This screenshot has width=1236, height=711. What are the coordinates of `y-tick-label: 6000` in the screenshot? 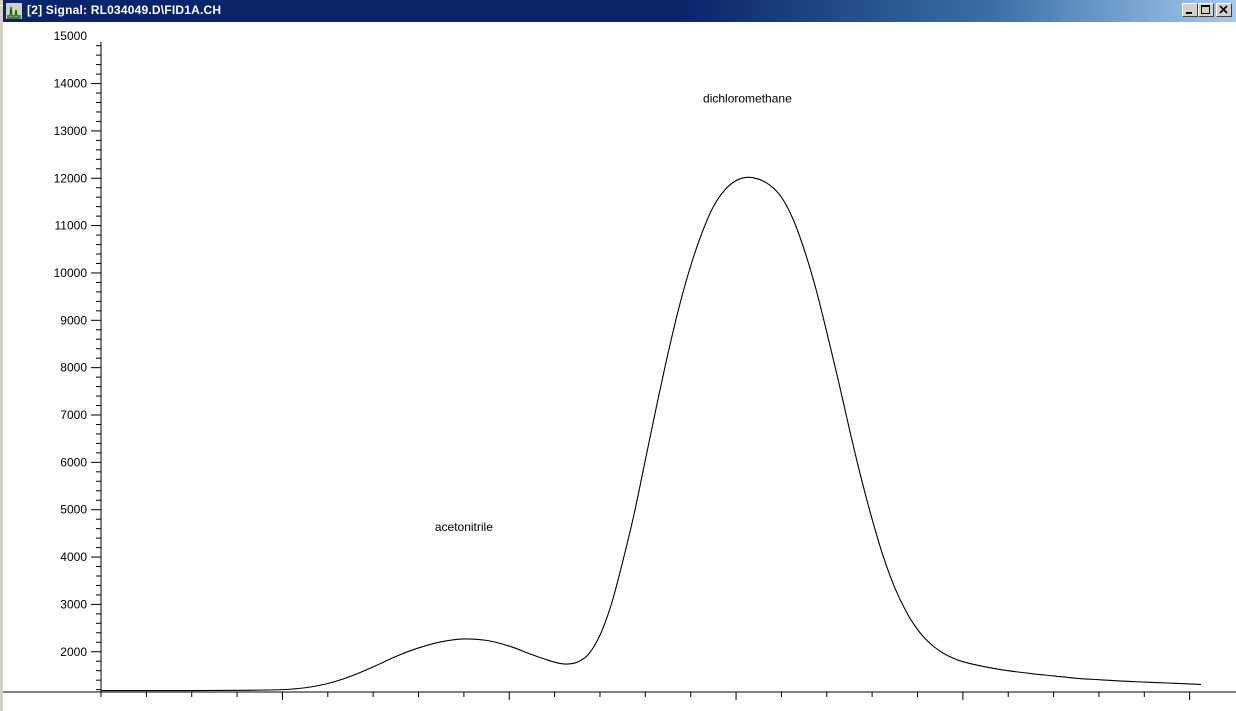 It's located at (73, 462).